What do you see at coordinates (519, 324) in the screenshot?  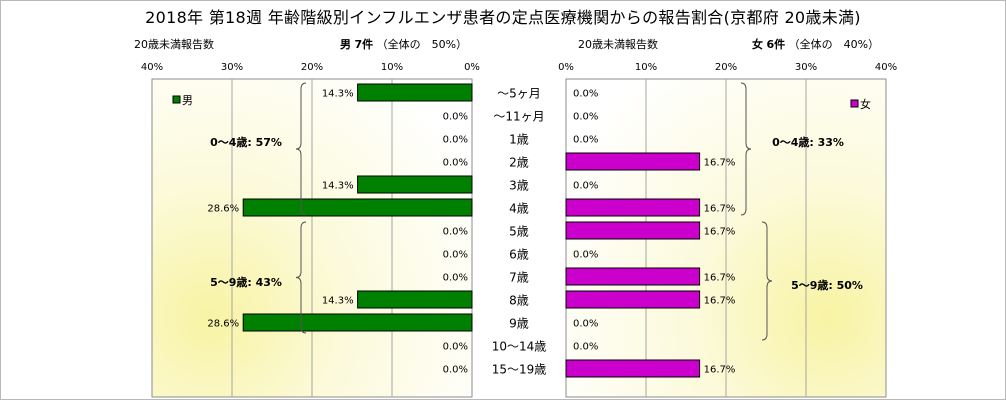 I see `category-label: 9歳` at bounding box center [519, 324].